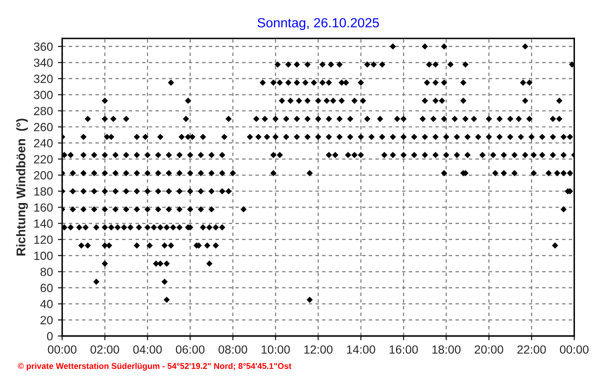  I want to click on x-tick-label: 20:00, so click(489, 349).